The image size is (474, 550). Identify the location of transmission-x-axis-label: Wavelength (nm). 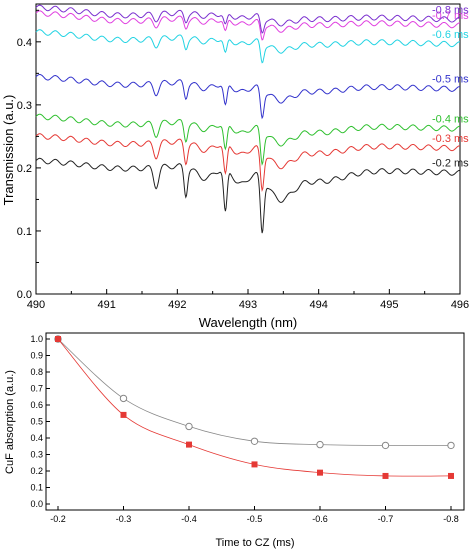
(248, 322).